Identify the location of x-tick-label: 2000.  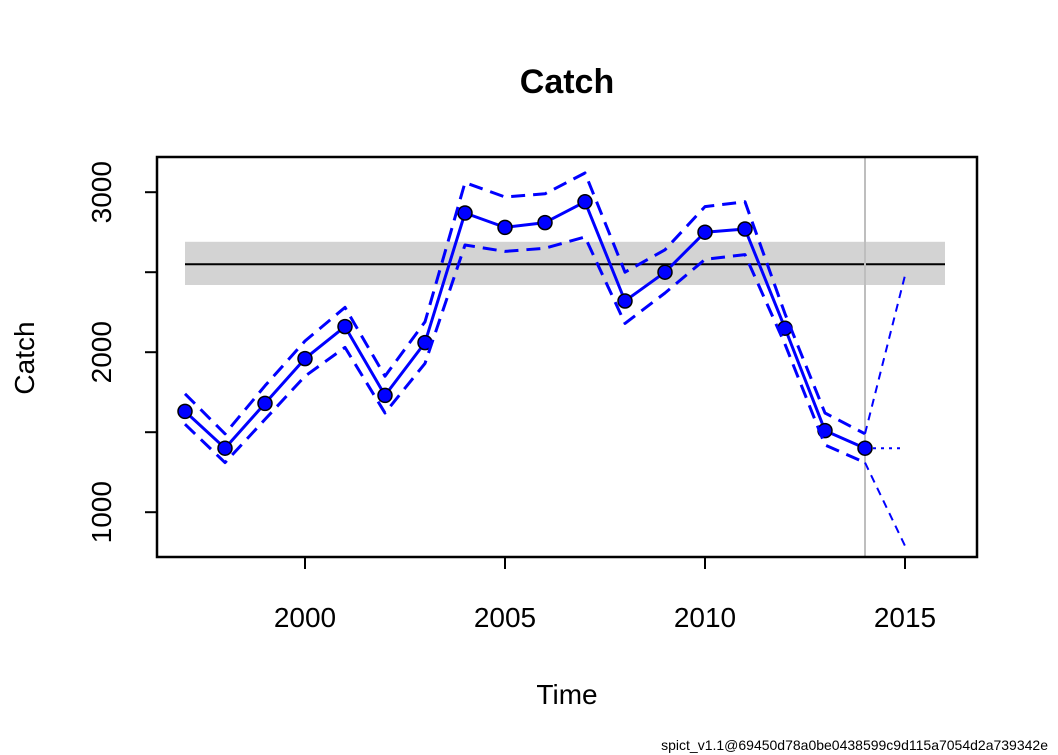
(305, 617).